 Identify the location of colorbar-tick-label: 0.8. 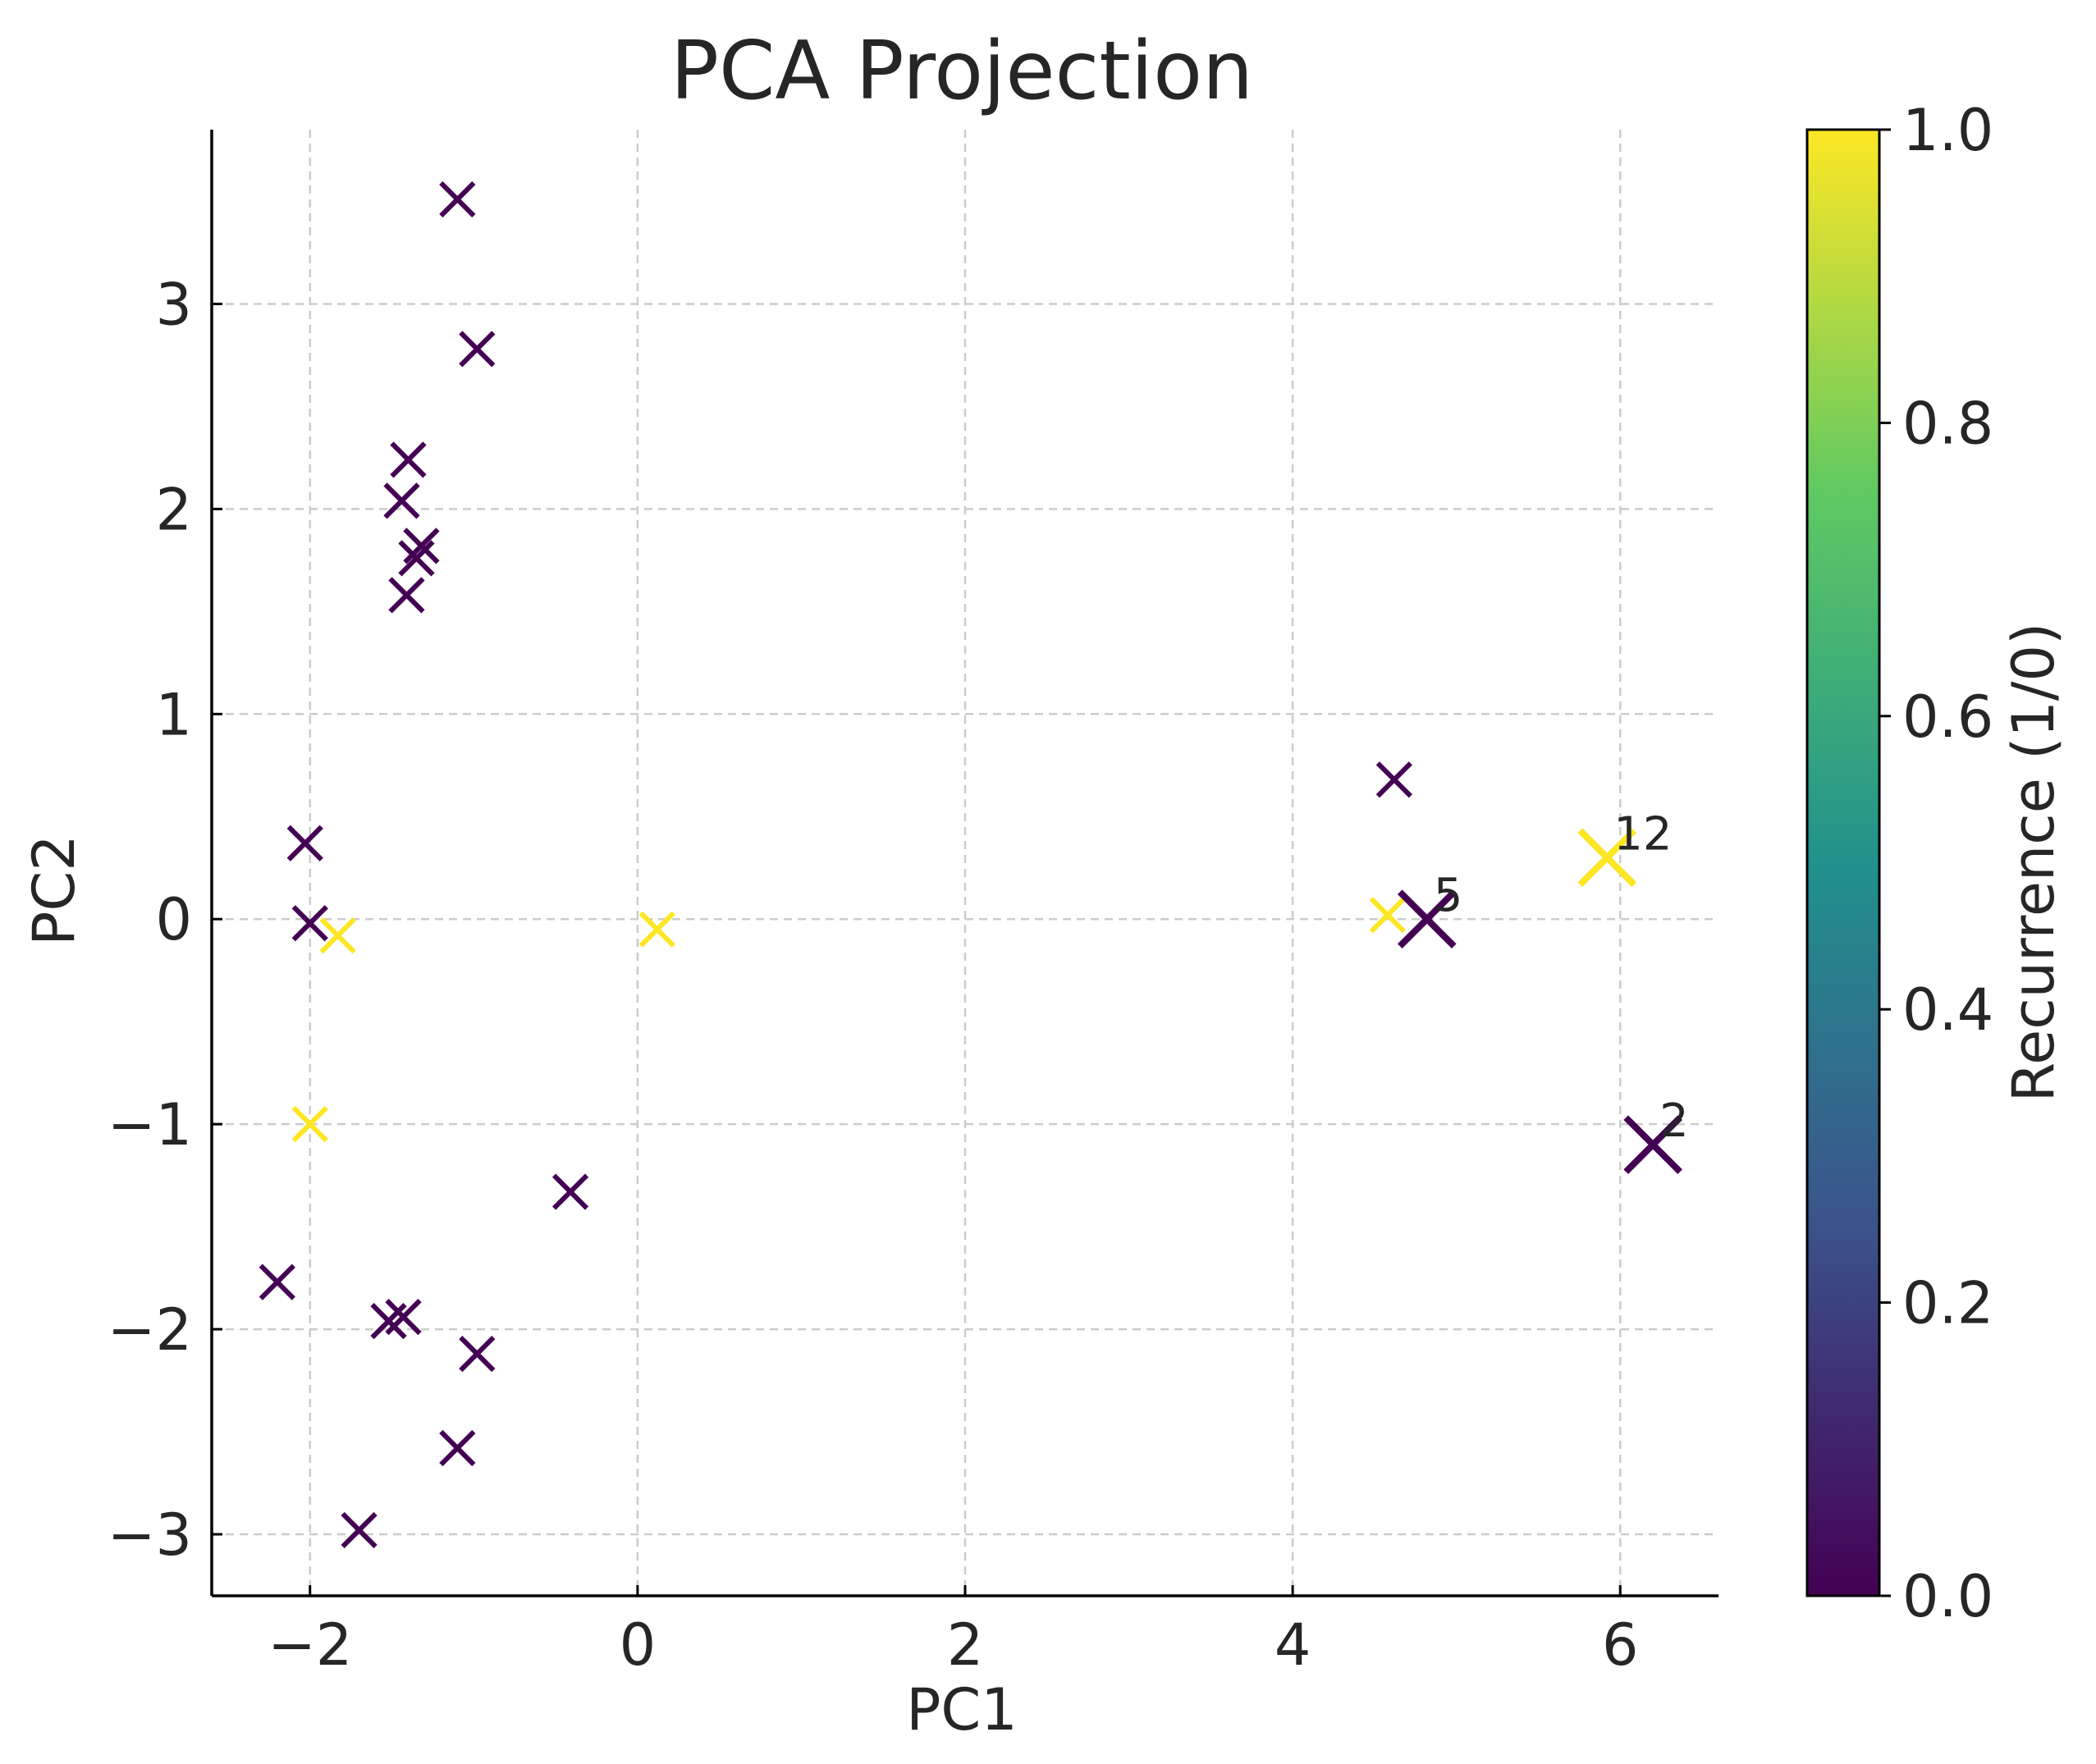
(1947, 424).